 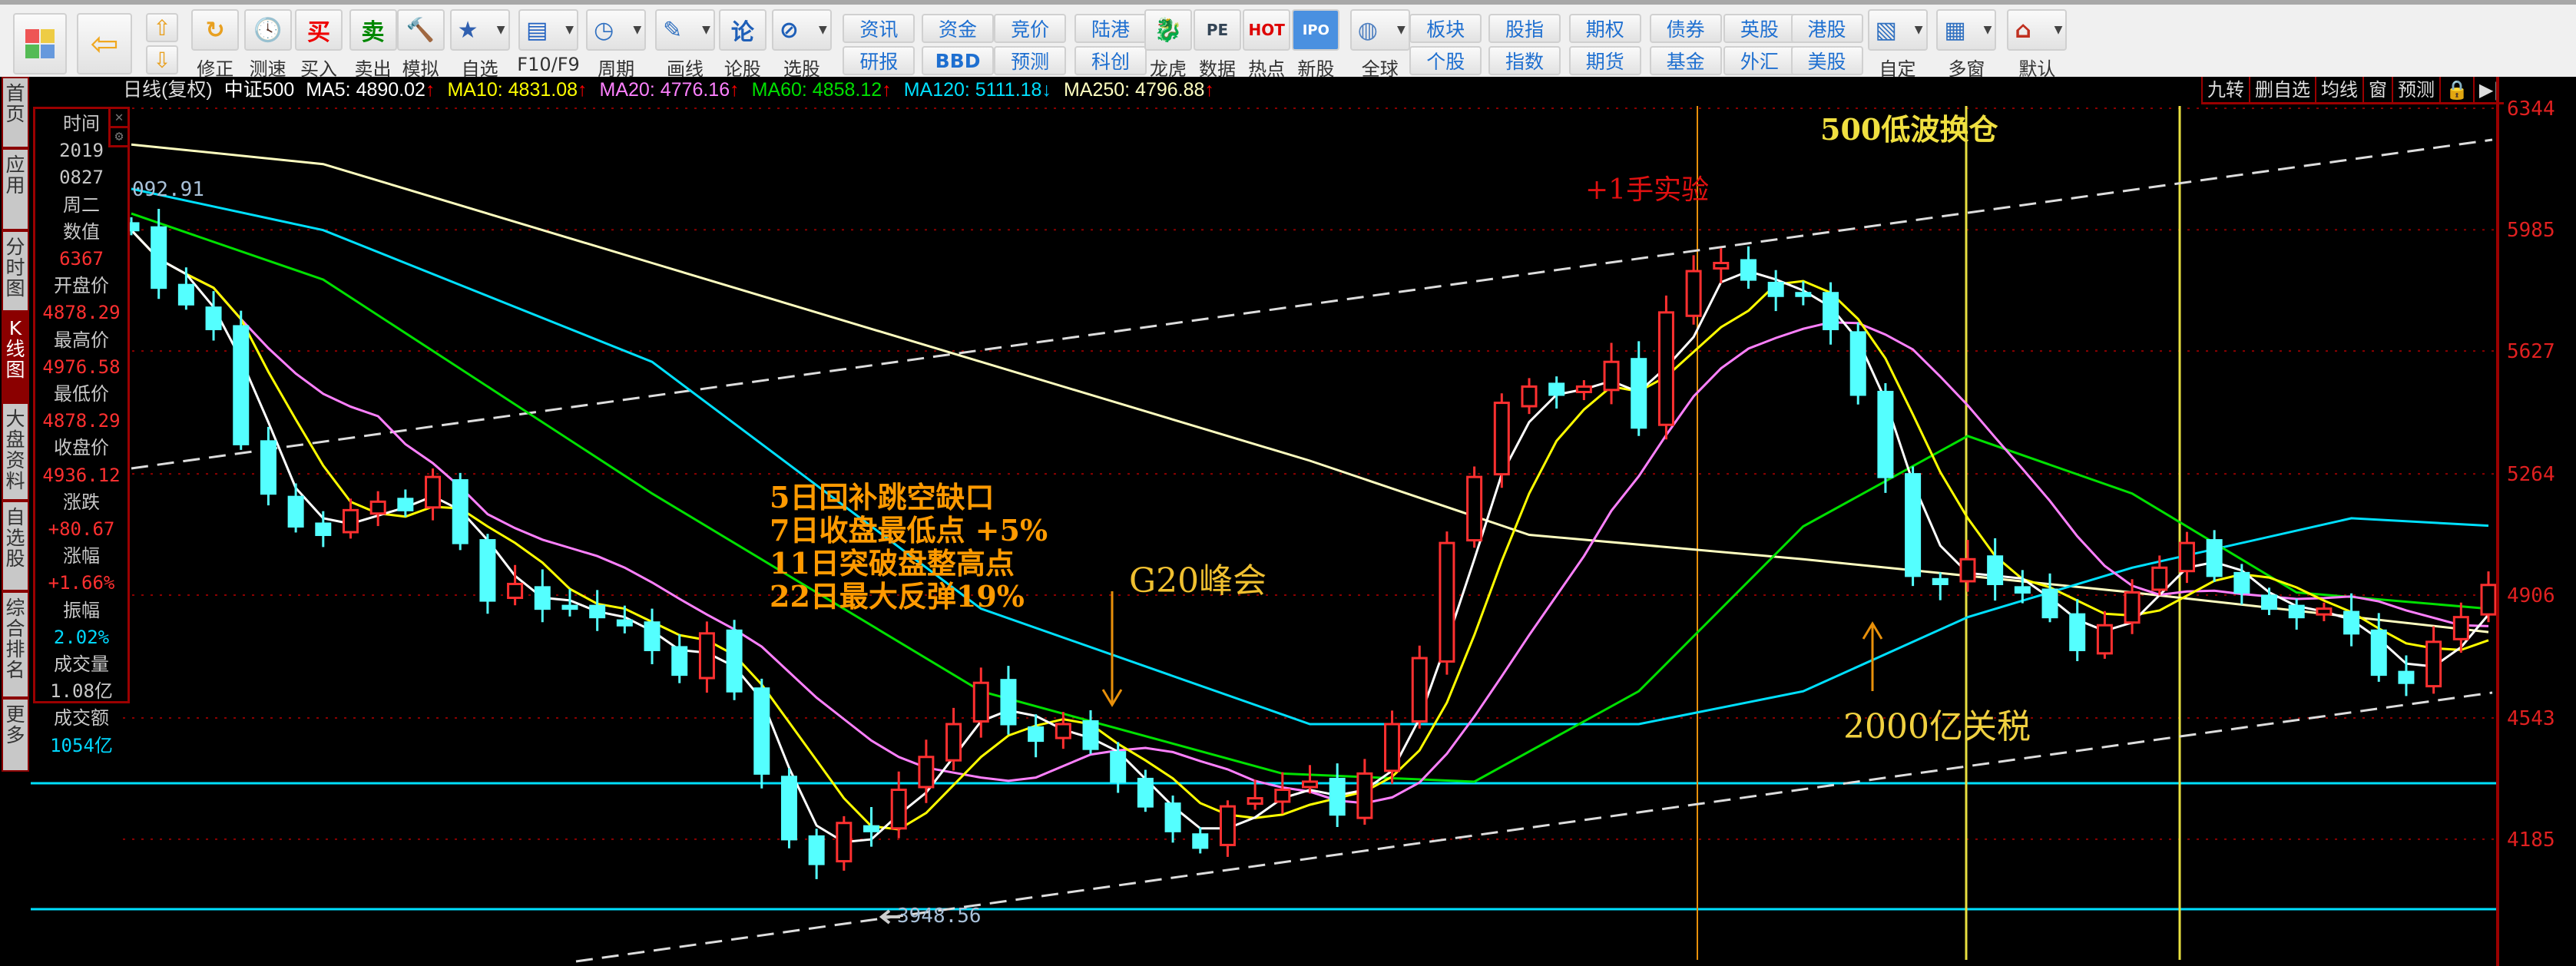 I want to click on toolbar-globe-button: ◍ 全球, so click(x=1379, y=45).